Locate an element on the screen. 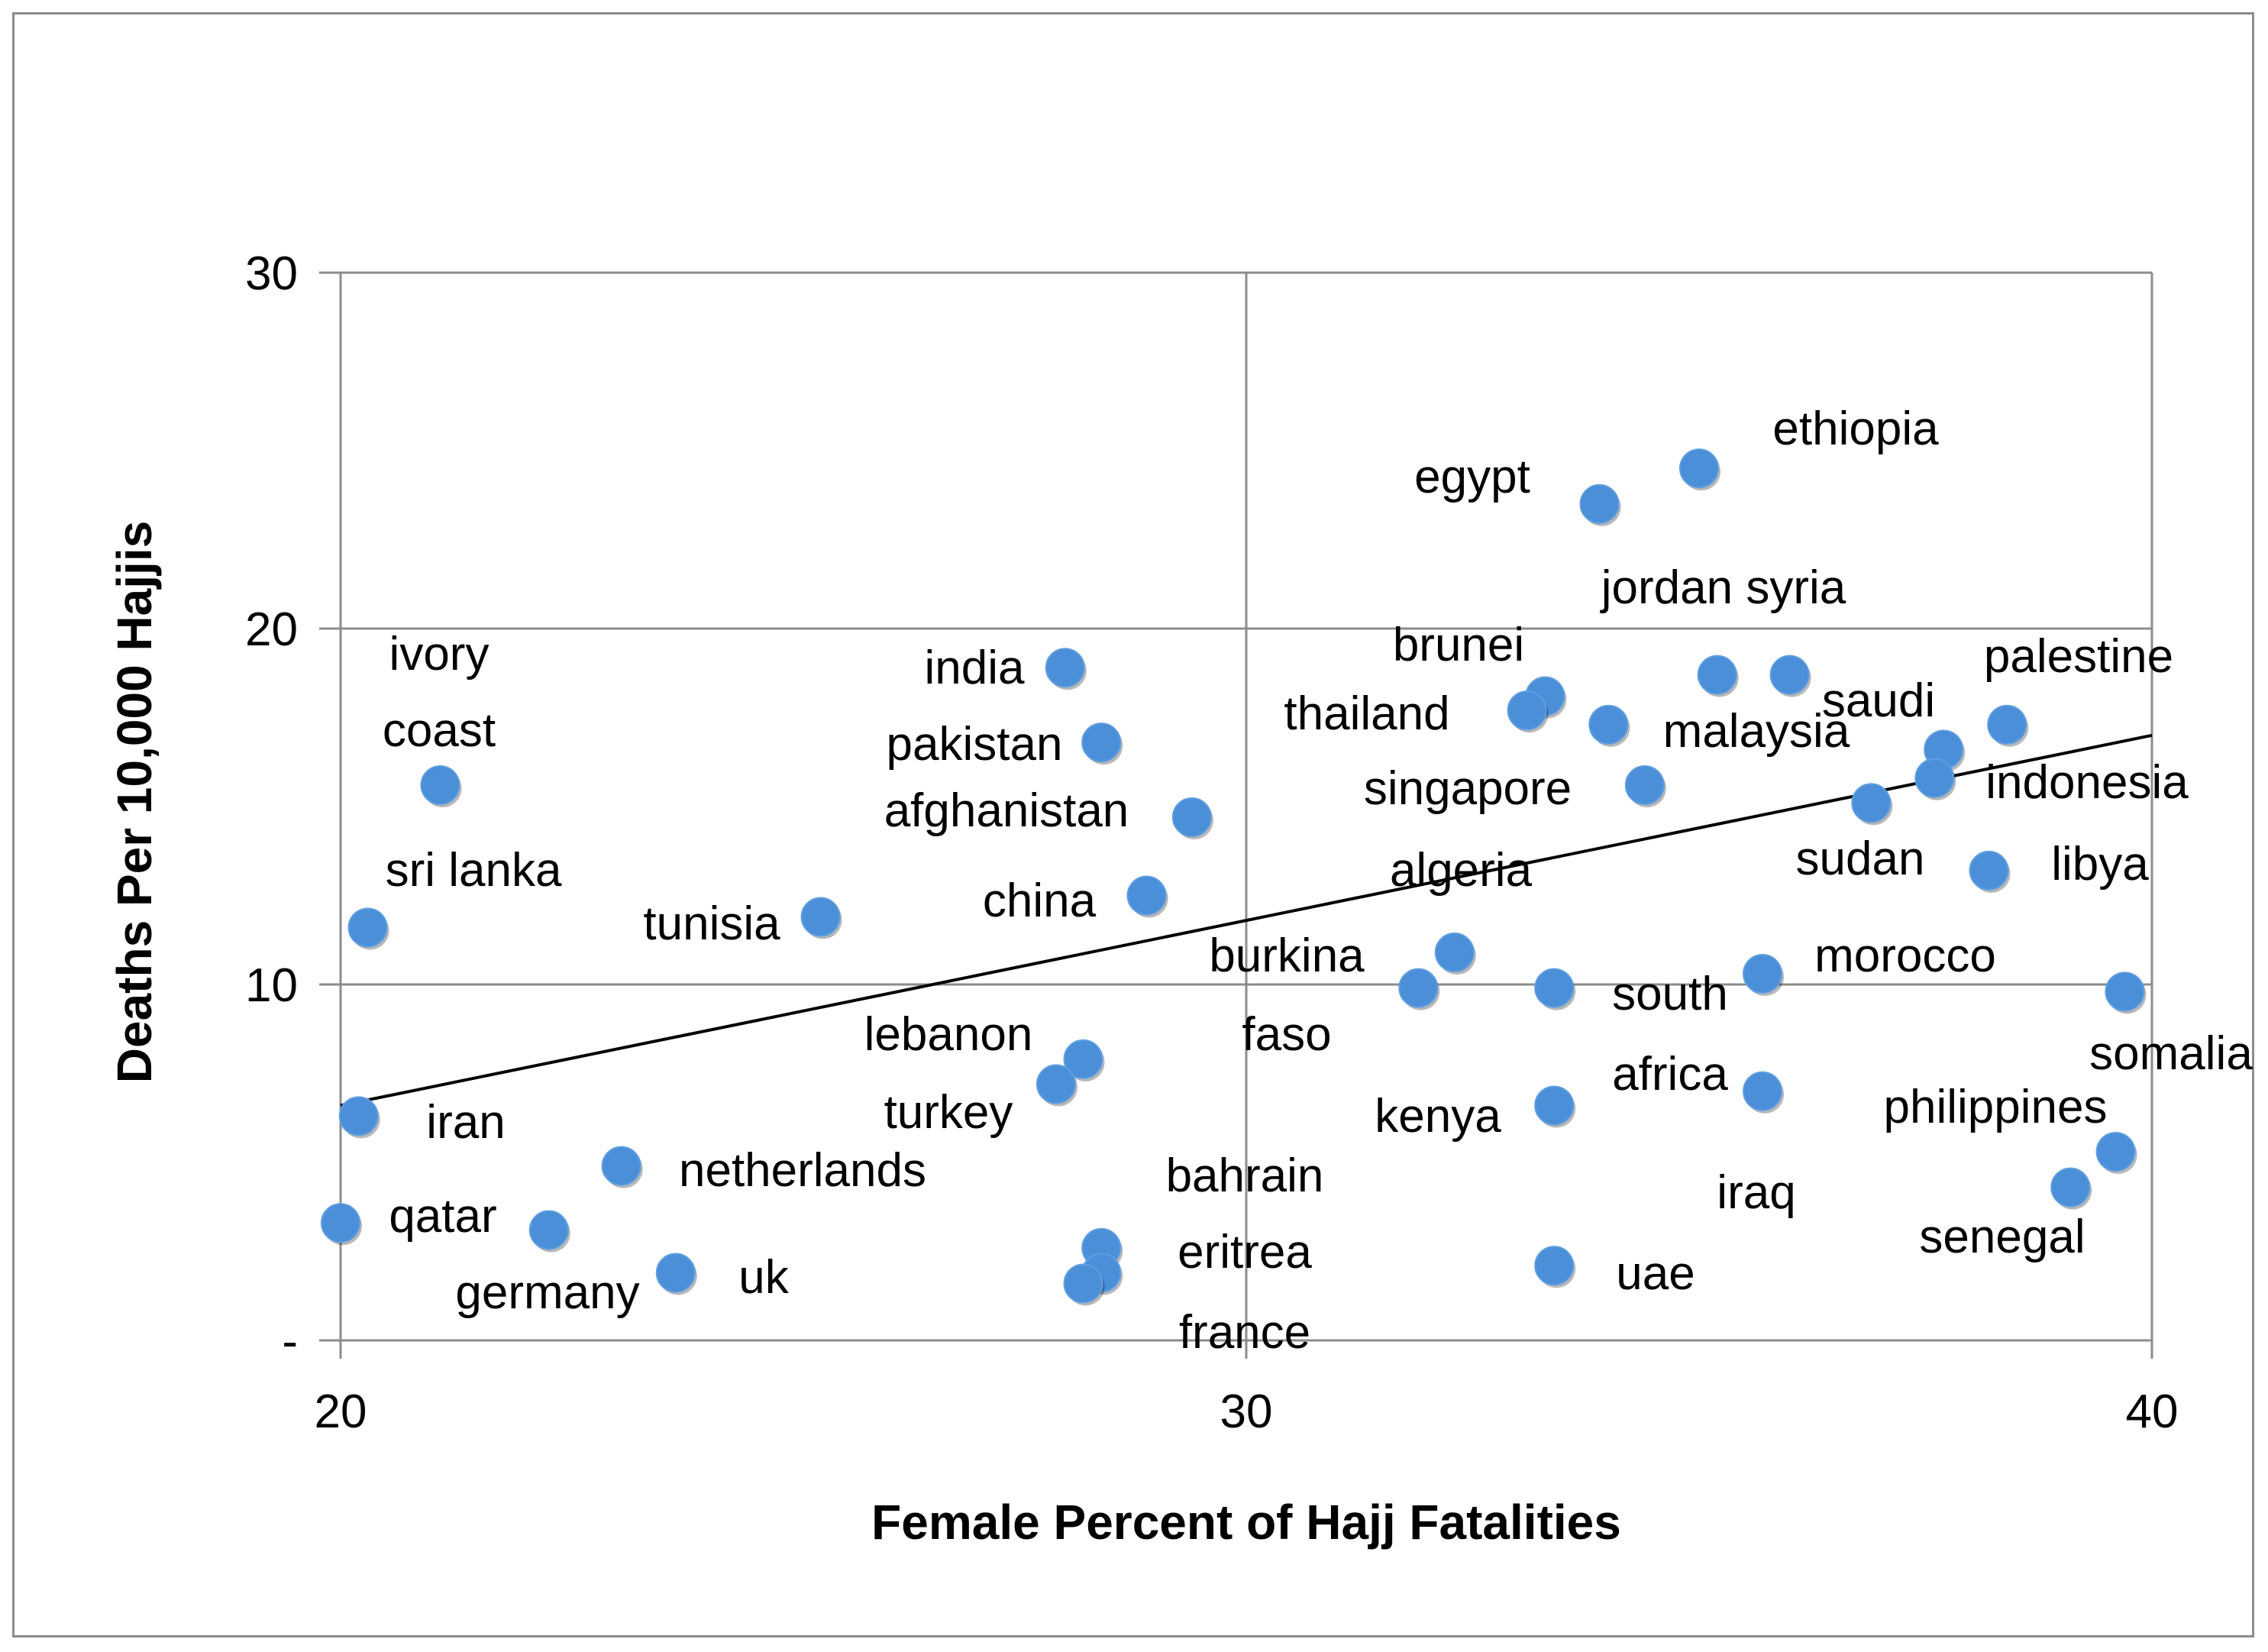 Image resolution: width=2268 pixels, height=1652 pixels. data-point-india is located at coordinates (1065, 668).